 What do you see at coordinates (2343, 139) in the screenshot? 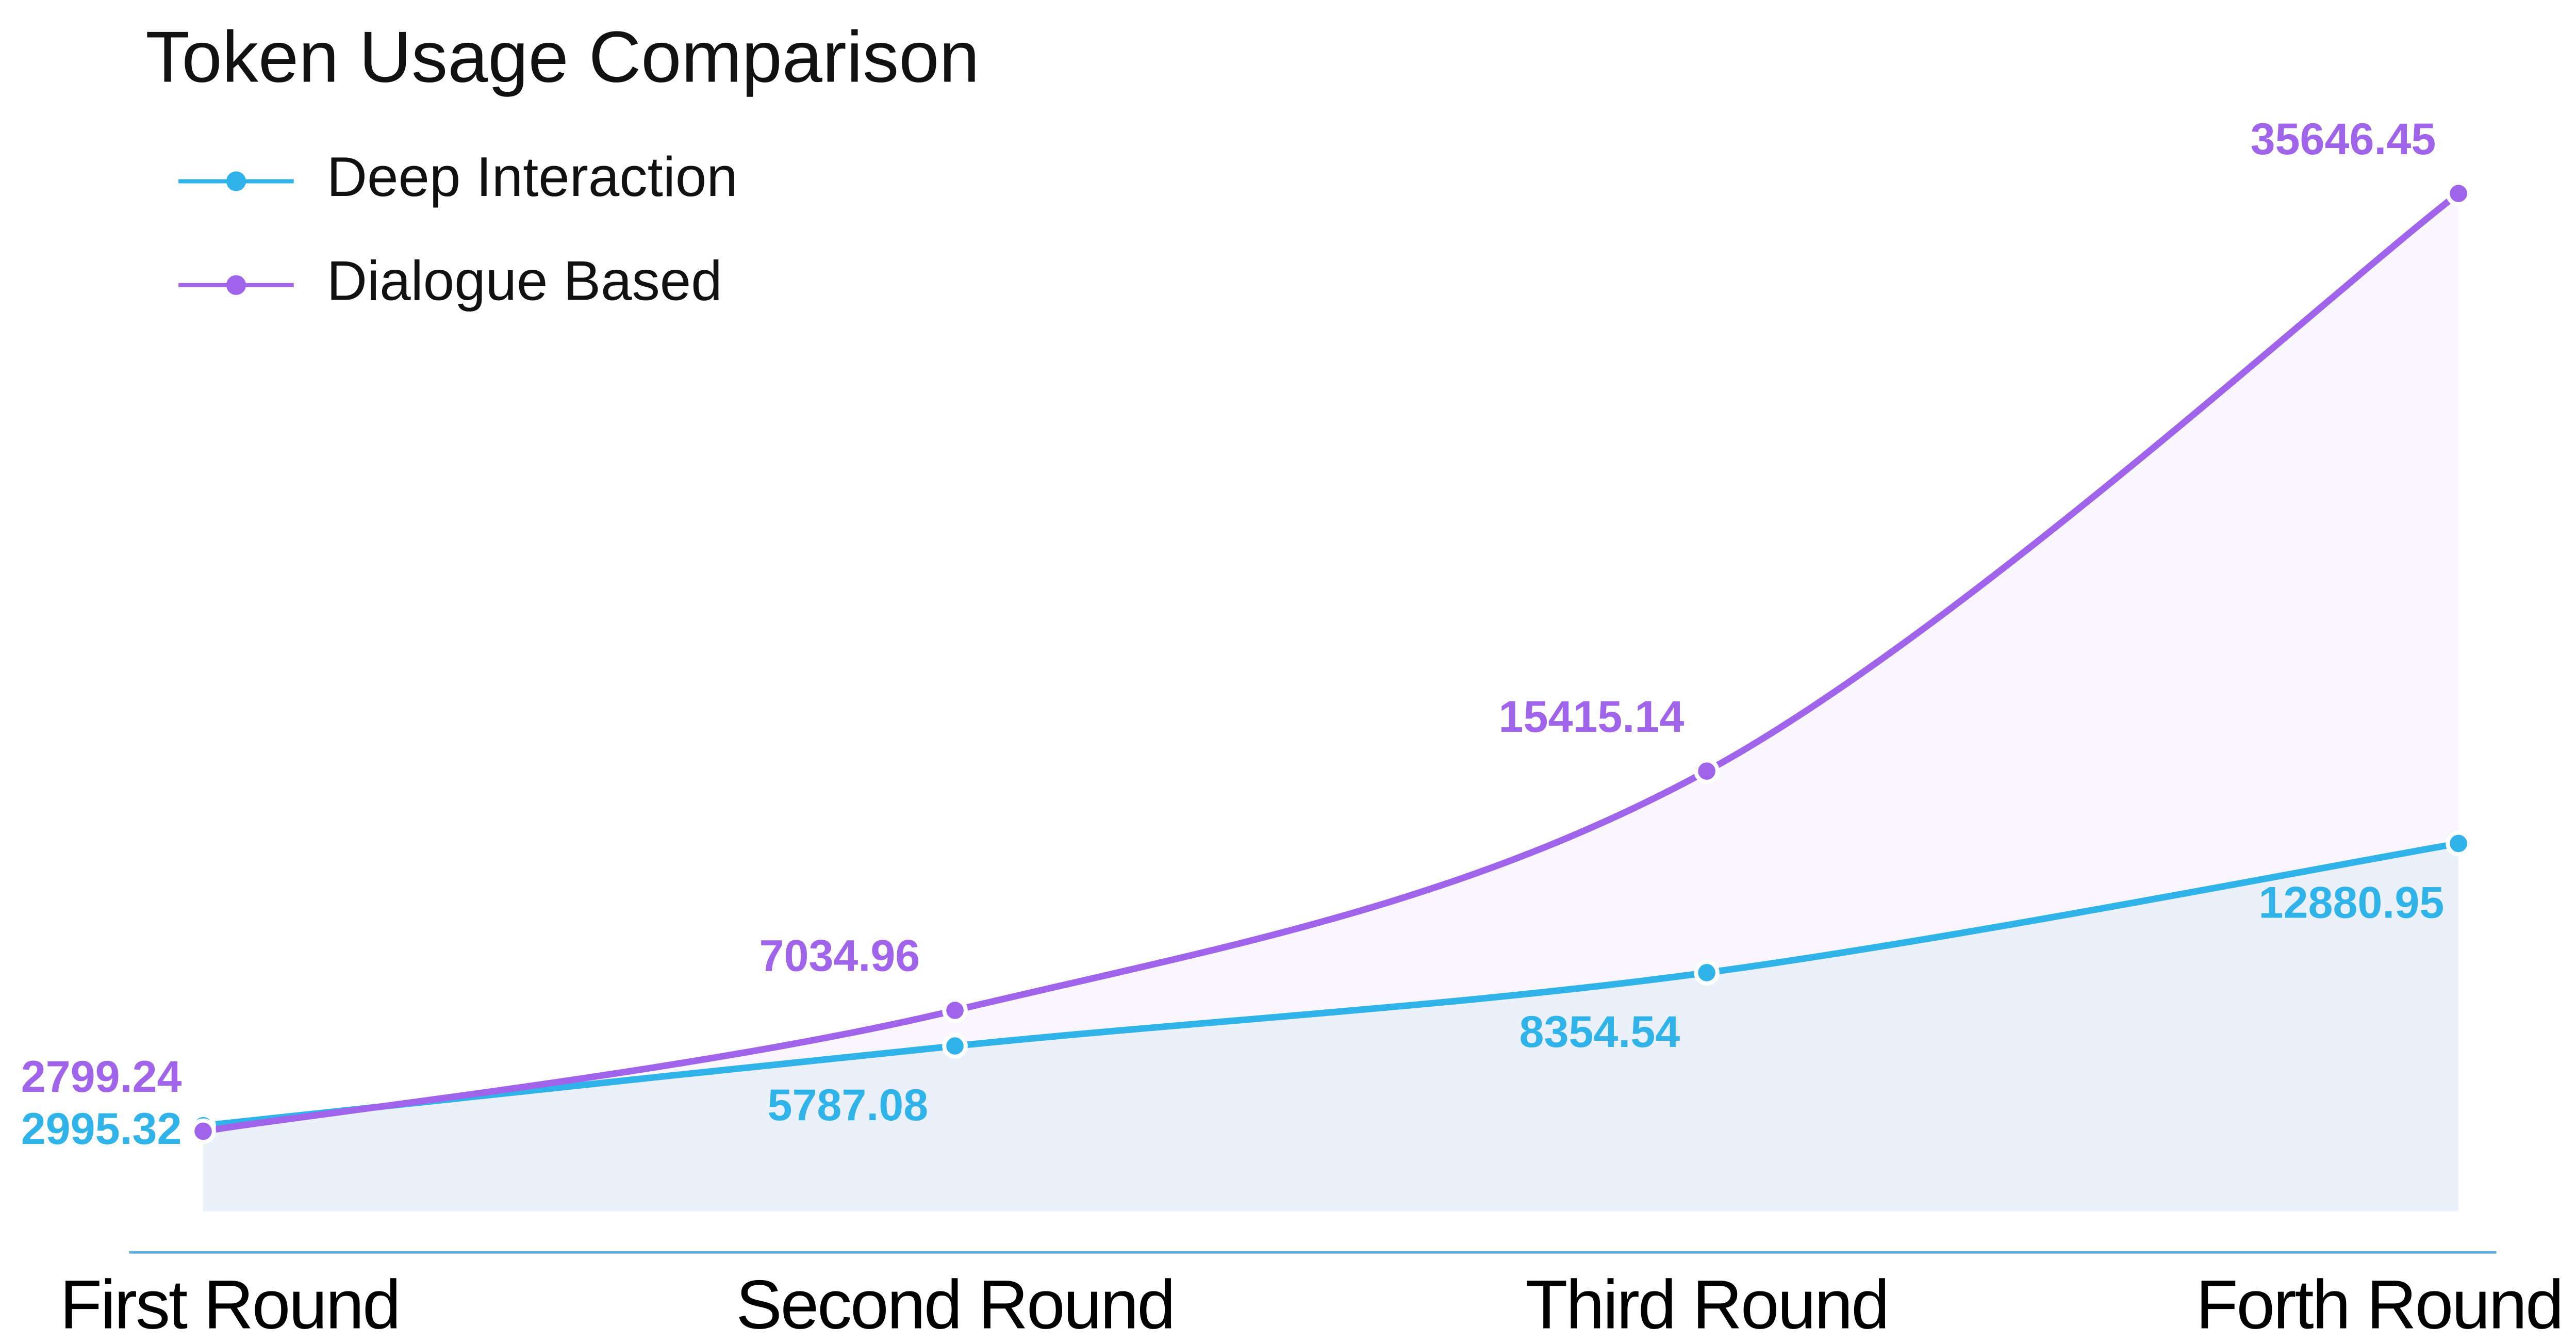
I see `data-label: 35646.45` at bounding box center [2343, 139].